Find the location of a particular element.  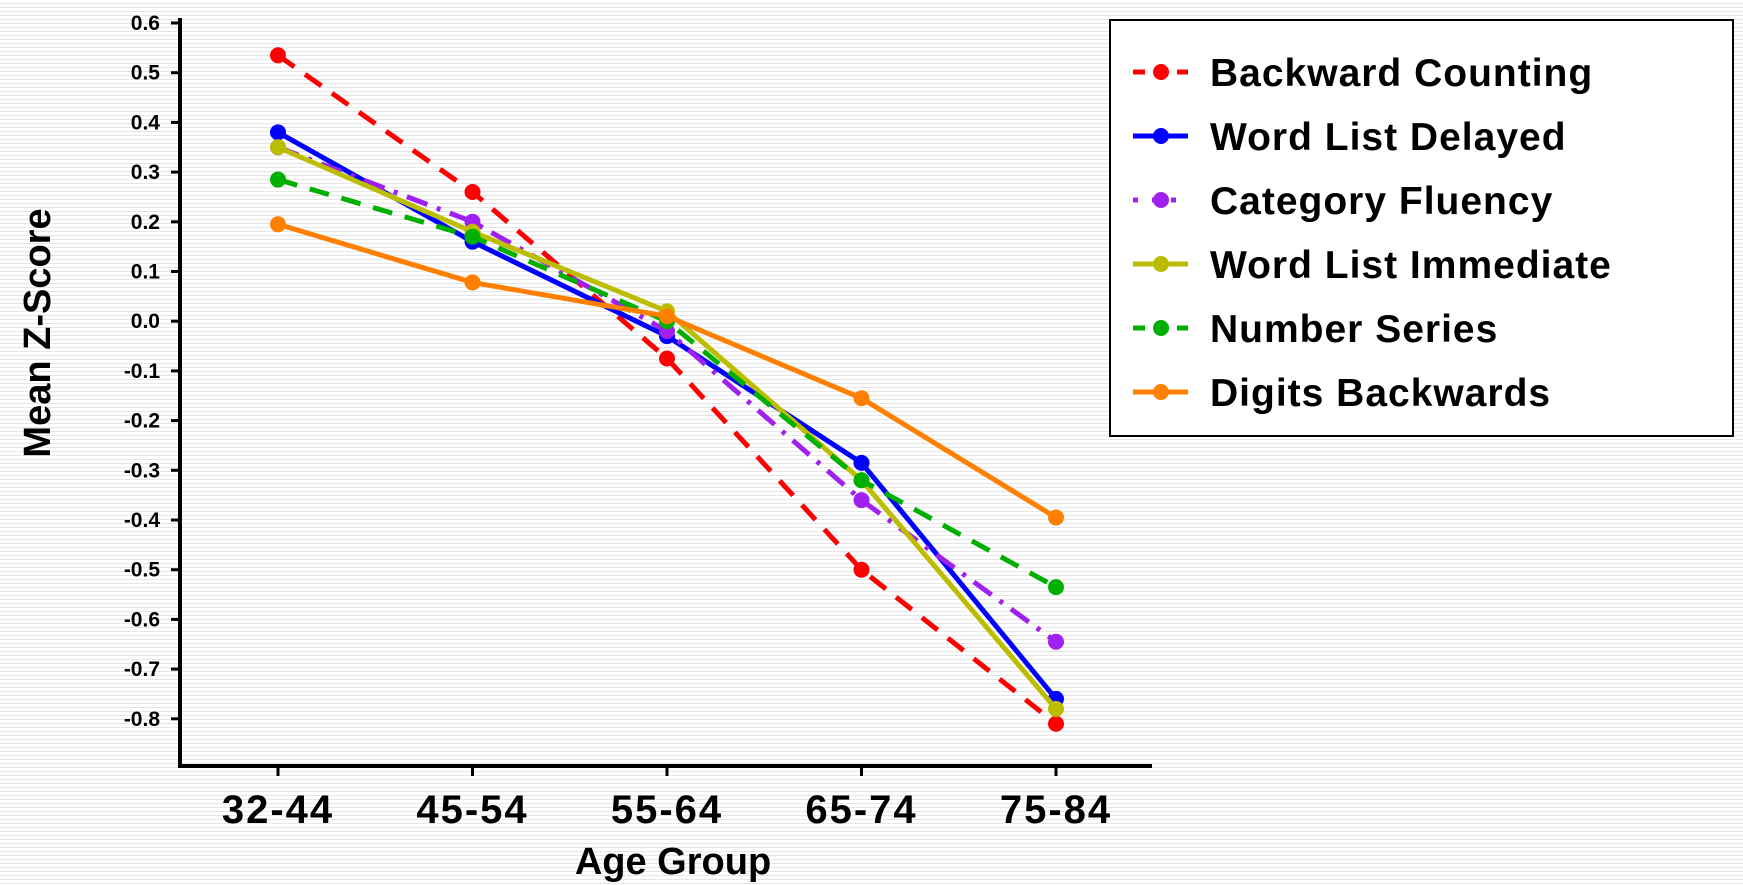

x-tick-label: 75-84 is located at coordinates (1056, 810).